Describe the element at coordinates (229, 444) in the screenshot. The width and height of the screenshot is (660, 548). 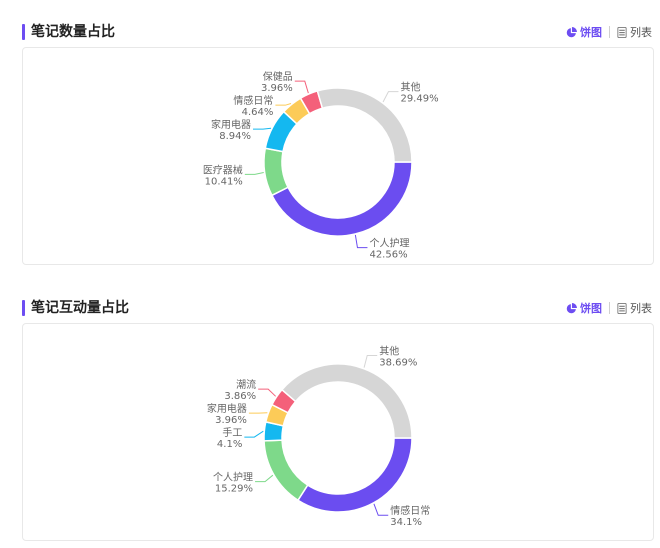
I see `slice-value-label: 4.1%` at that location.